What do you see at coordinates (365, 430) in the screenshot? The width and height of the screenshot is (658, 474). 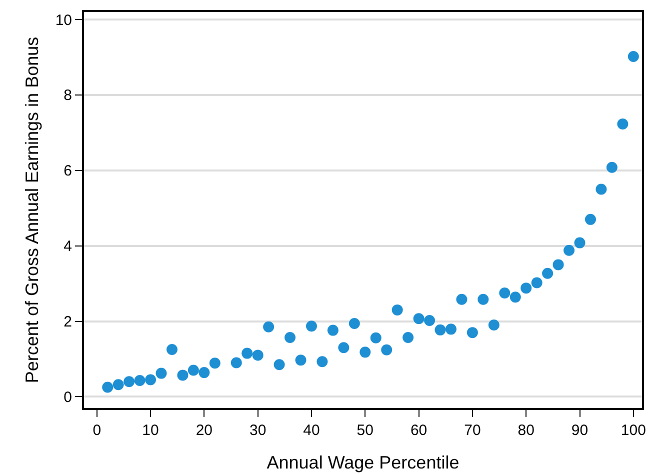 I see `x-tick-label: 50` at bounding box center [365, 430].